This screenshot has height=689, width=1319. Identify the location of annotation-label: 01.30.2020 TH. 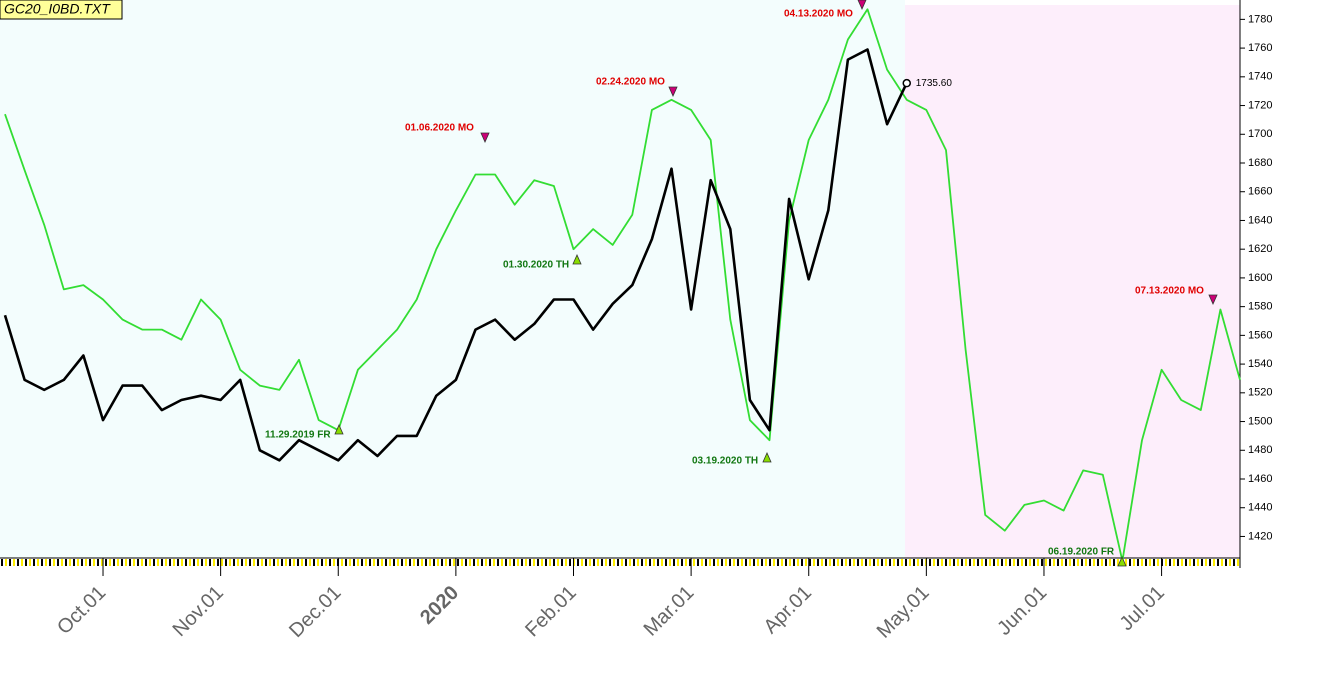
(536, 265).